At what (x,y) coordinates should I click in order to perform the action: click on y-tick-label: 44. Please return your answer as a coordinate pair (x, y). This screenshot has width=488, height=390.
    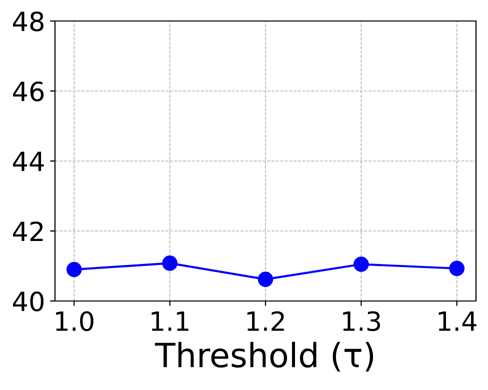
    Looking at the image, I should click on (28, 162).